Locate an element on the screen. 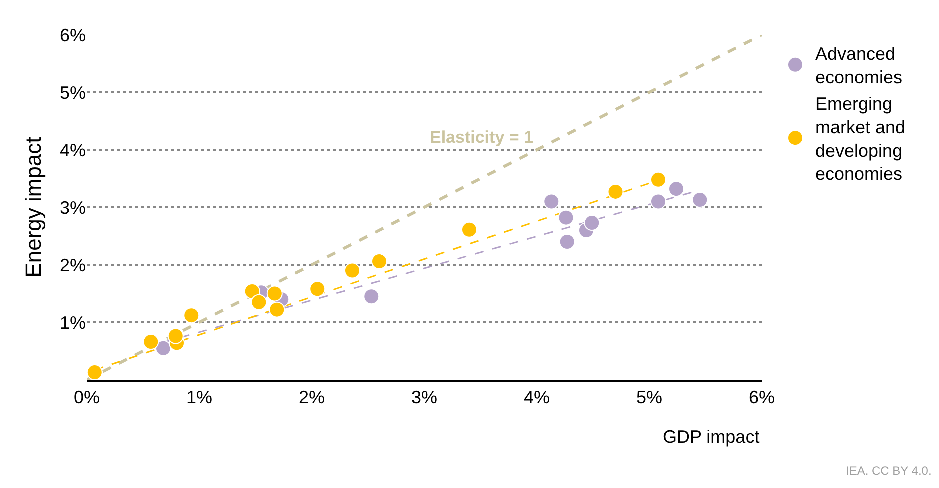 Image resolution: width=939 pixels, height=488 pixels. y-tick-label: 5% is located at coordinates (73, 92).